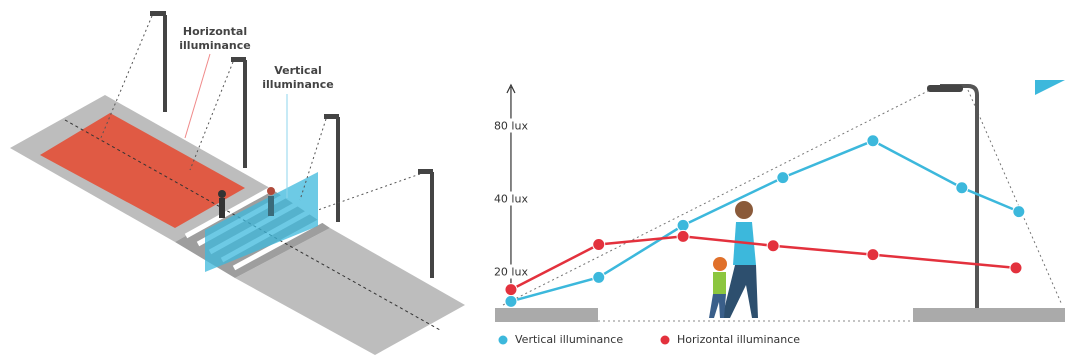  Describe the element at coordinates (215, 31) in the screenshot. I see `diagram-label: Horizontal` at that location.